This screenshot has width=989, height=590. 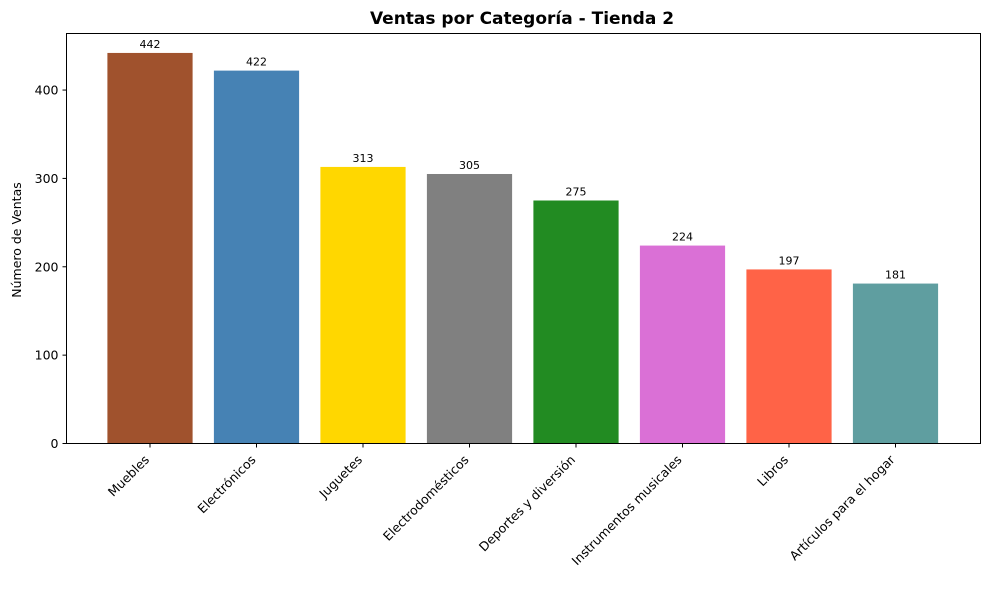 I want to click on data-label: 313, so click(x=363, y=158).